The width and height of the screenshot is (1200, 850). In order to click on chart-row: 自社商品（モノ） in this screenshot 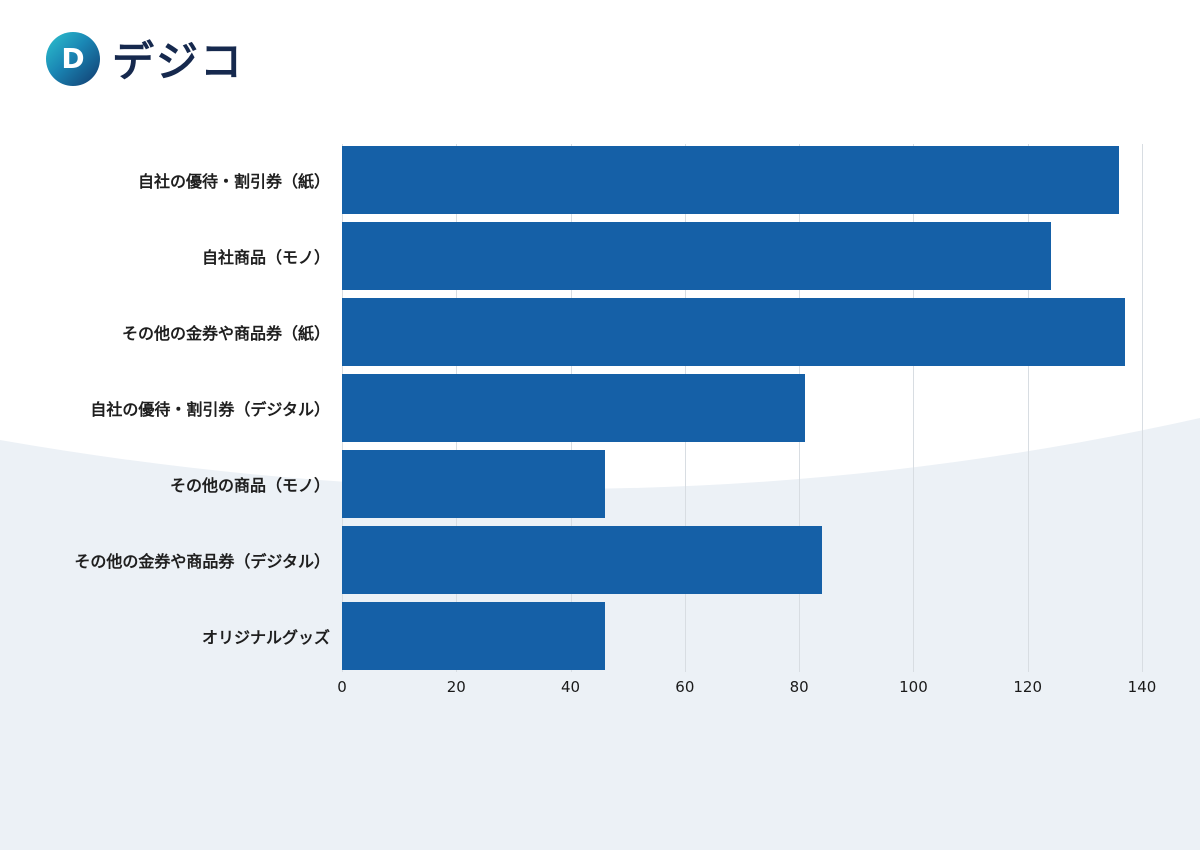, I will do `click(600, 256)`.